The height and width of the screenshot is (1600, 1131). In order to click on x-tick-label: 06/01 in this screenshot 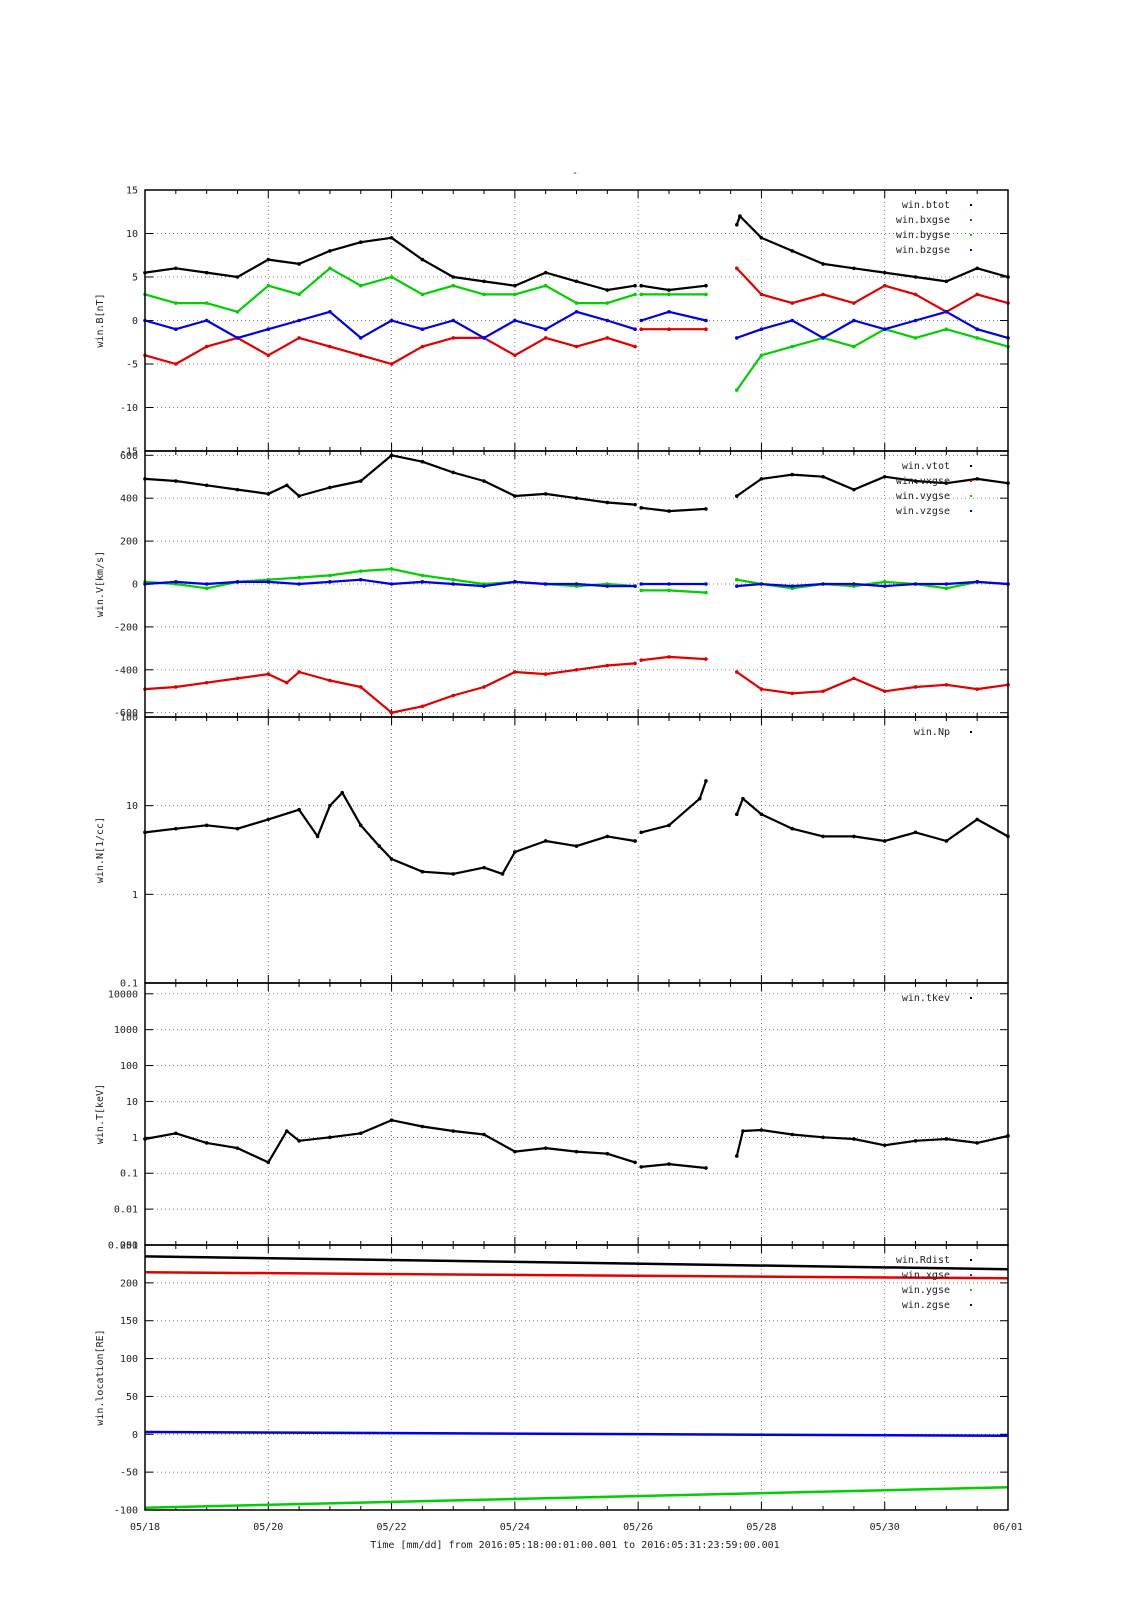, I will do `click(1008, 1527)`.